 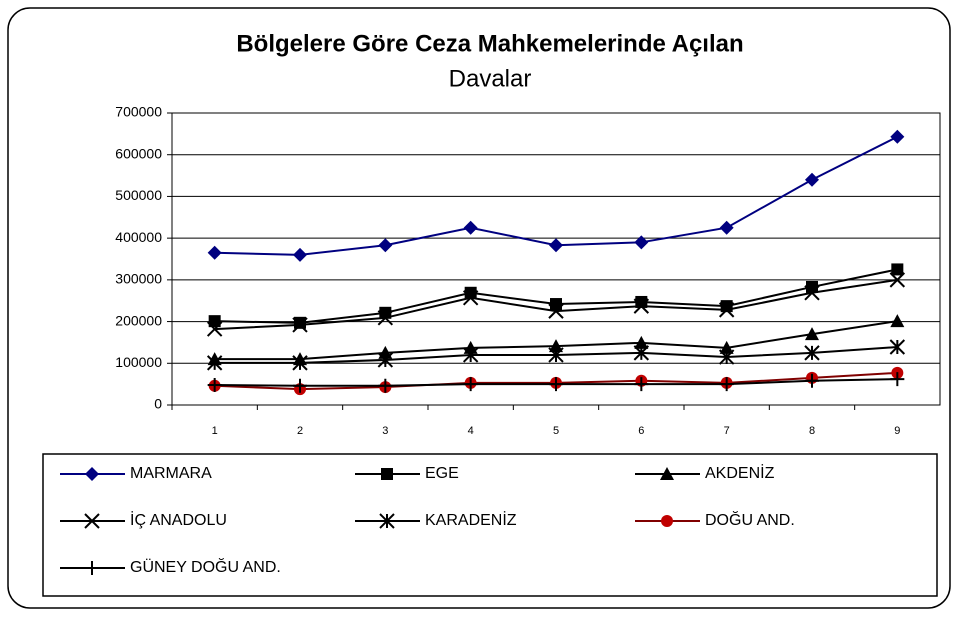 I want to click on y-tick-label: 700000, so click(x=138, y=112).